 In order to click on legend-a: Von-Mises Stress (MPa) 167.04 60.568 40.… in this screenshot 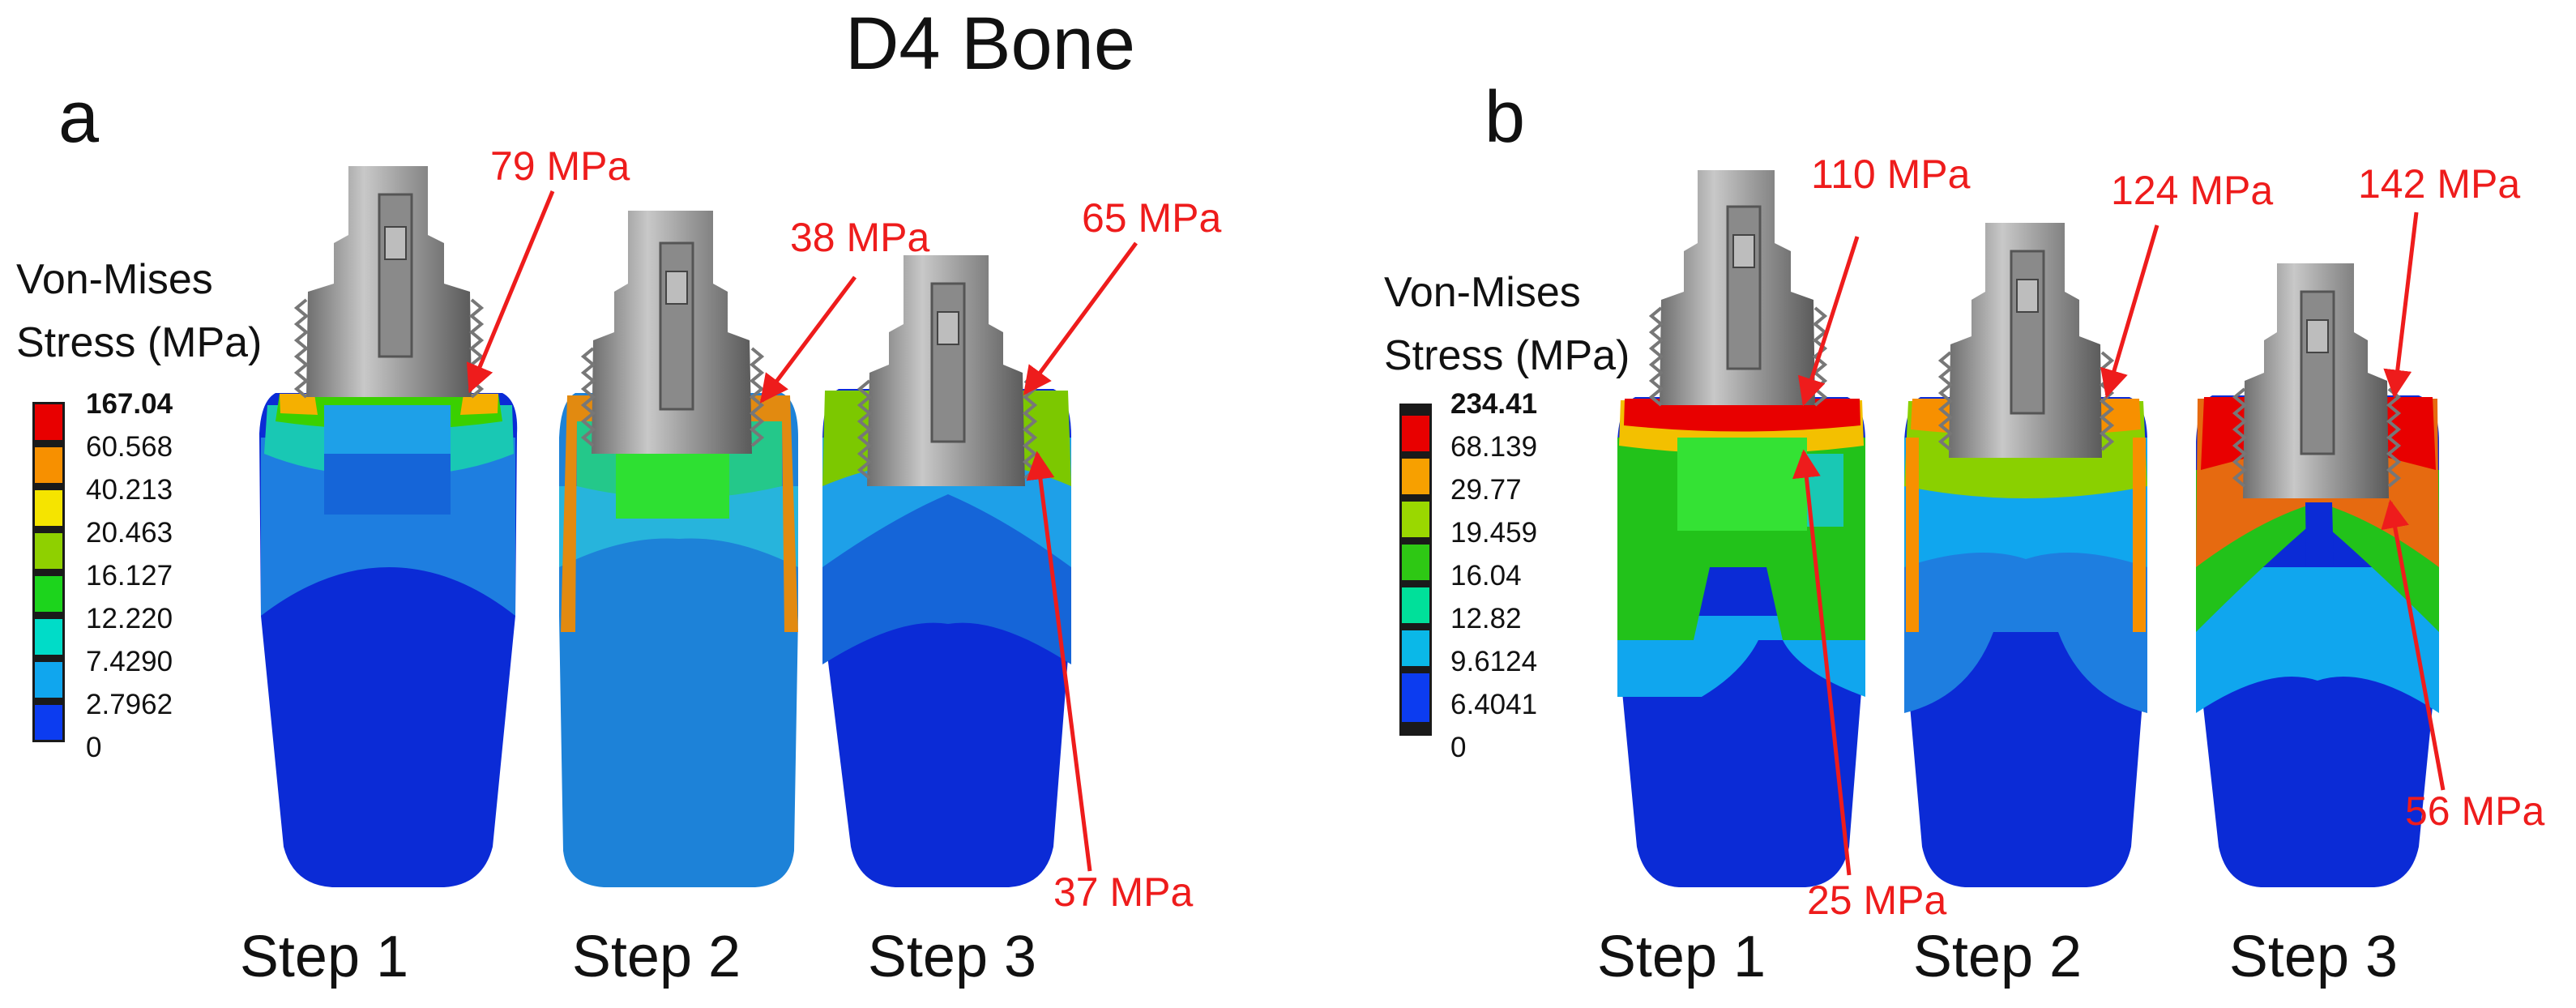, I will do `click(139, 509)`.